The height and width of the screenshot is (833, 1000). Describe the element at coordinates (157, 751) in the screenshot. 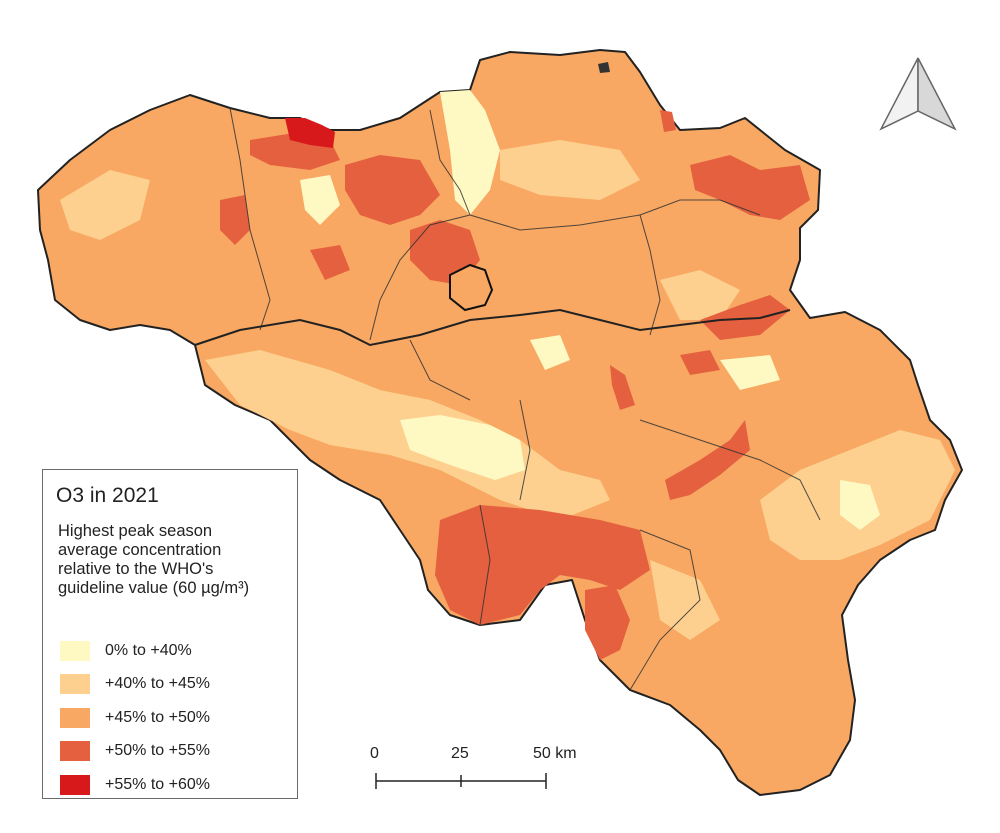

I see `legend-label: +50% to +55%` at that location.